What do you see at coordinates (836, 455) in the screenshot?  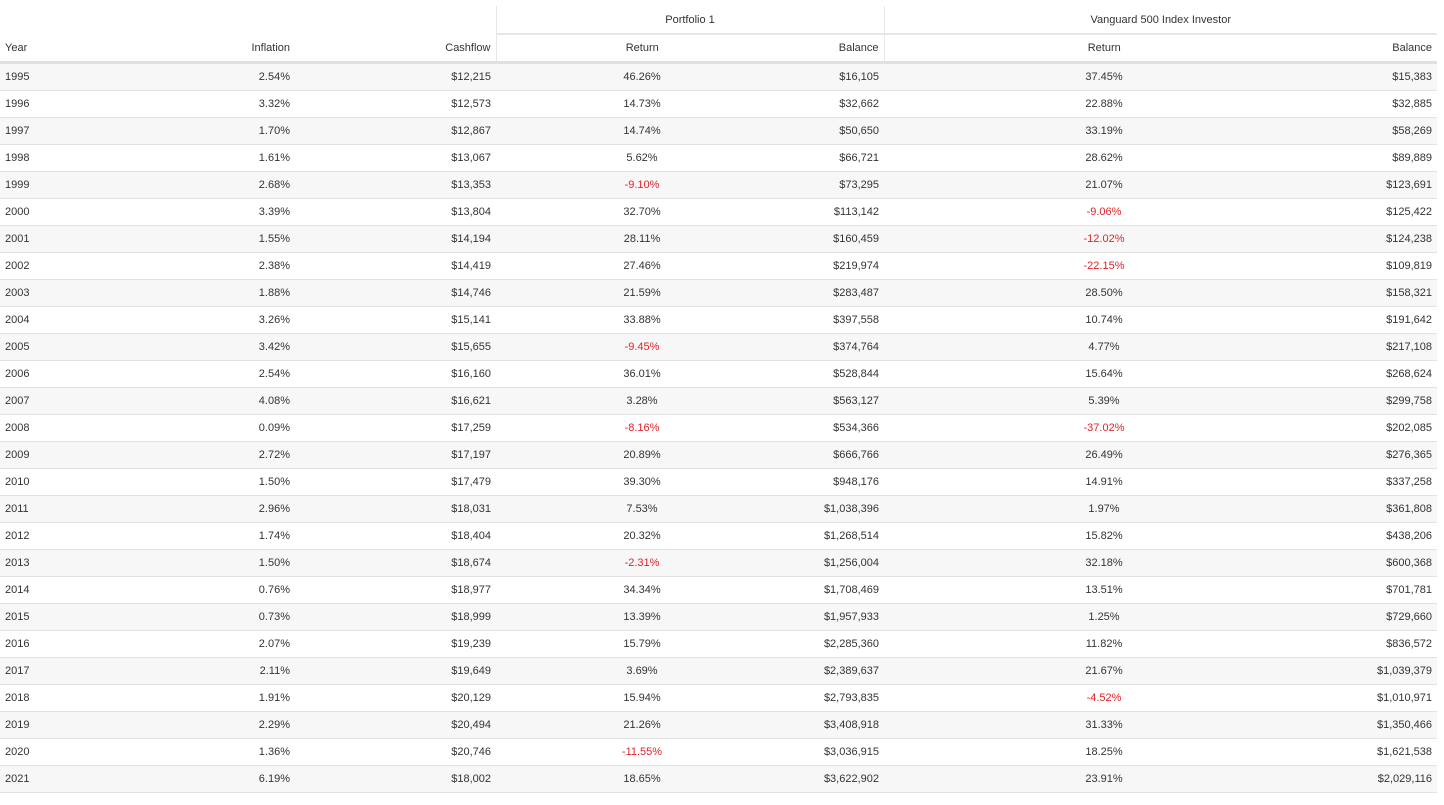 I see `table-cell: $666,766` at bounding box center [836, 455].